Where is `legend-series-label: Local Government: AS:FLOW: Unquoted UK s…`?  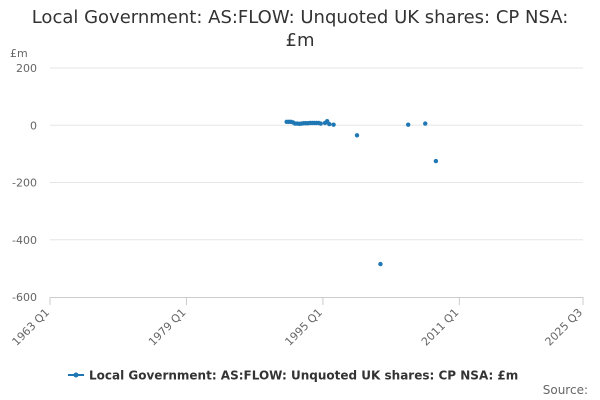 legend-series-label: Local Government: AS:FLOW: Unquoted UK s… is located at coordinates (303, 376).